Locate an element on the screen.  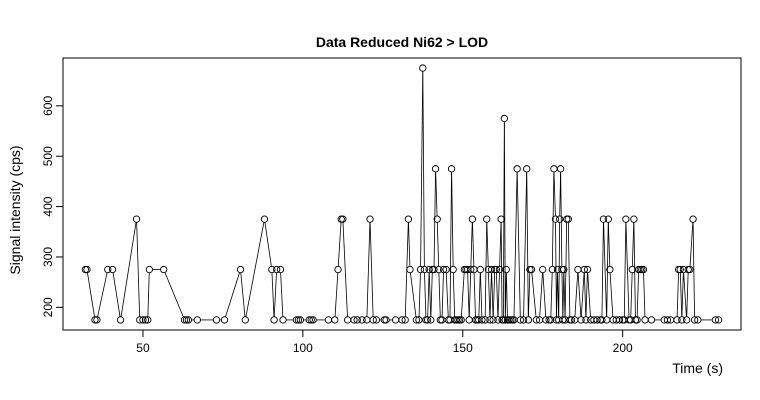
x-axis: 50 100 150 200 is located at coordinates (384, 342).